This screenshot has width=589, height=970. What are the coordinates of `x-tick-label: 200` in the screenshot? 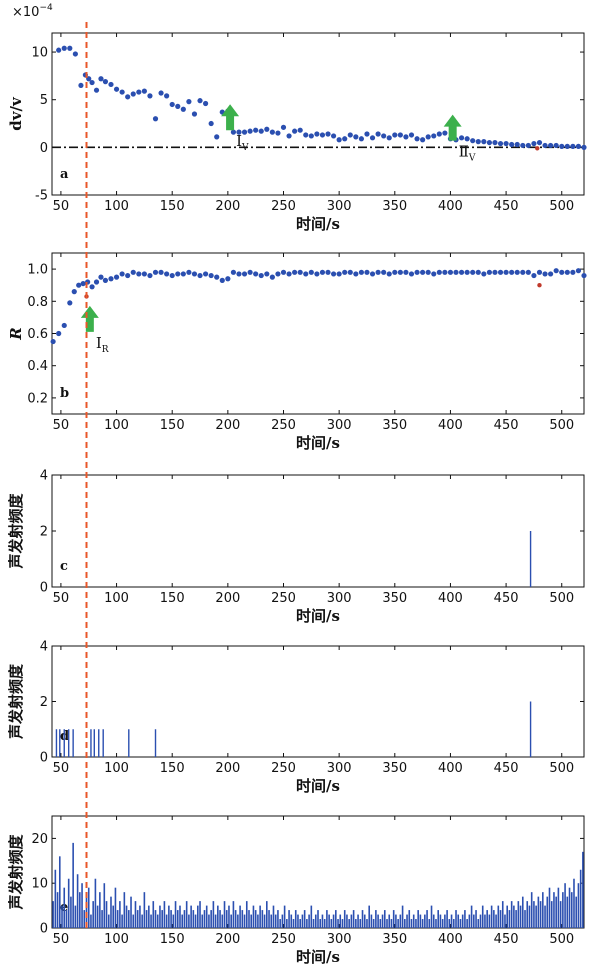 It's located at (227, 768).